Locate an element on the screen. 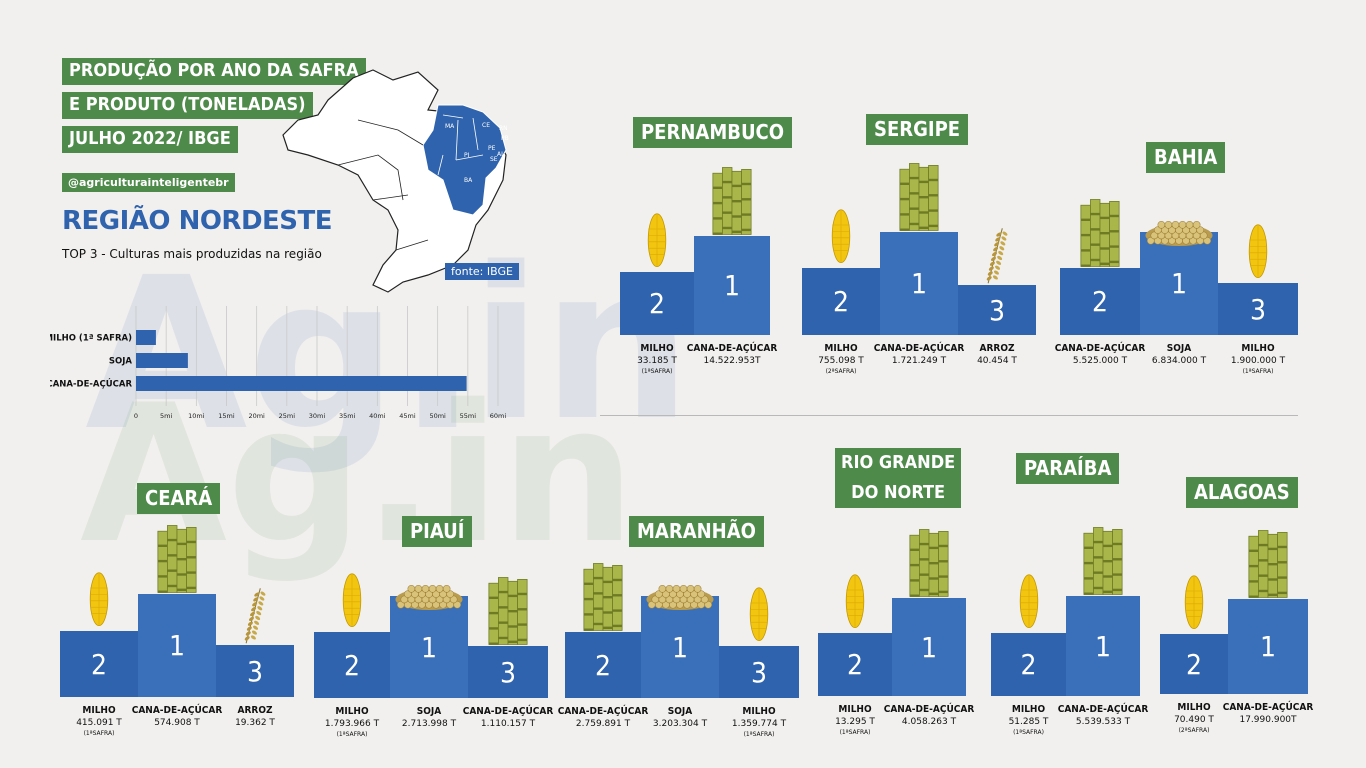 The height and width of the screenshot is (768, 1366). x-tick-label: 55mi is located at coordinates (468, 416).